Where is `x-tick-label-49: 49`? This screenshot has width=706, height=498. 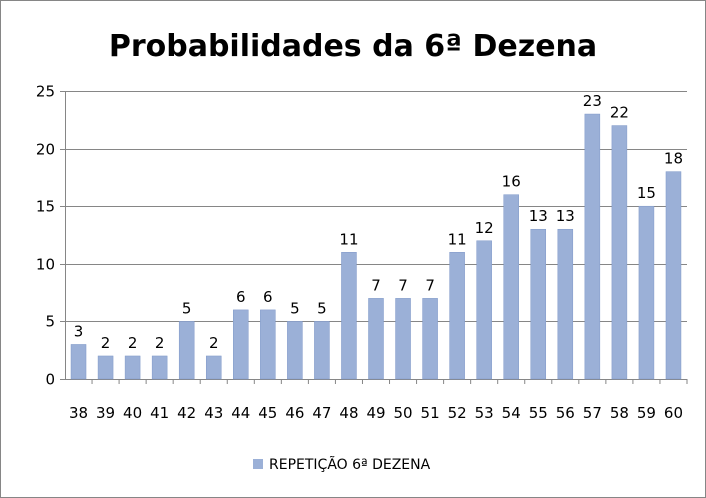
x-tick-label-49: 49 is located at coordinates (375, 413).